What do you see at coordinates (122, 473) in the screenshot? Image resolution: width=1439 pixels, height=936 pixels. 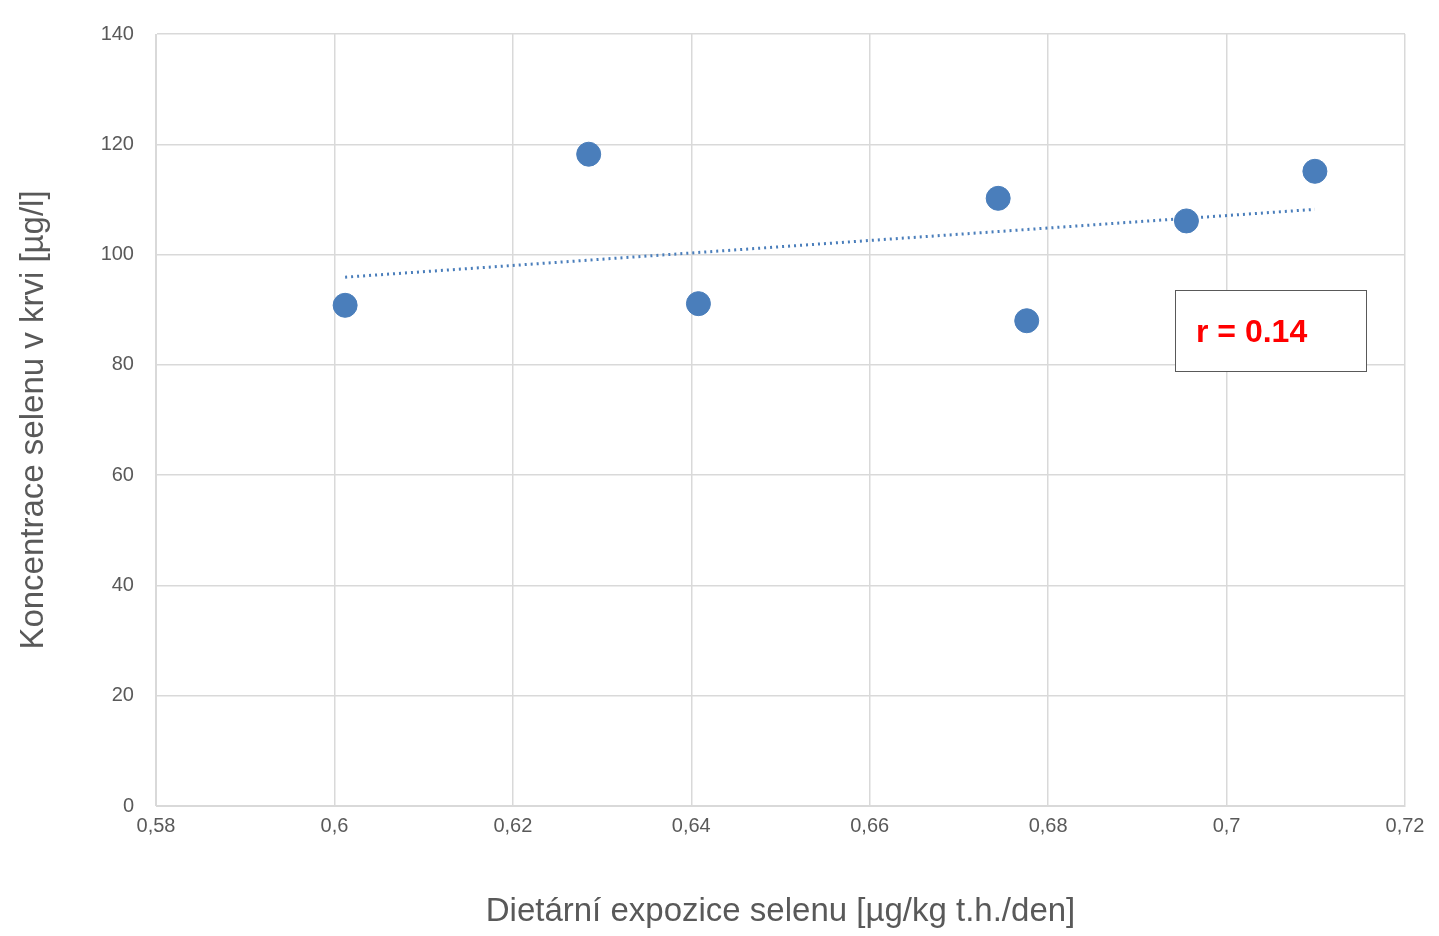 I see `y-tick-label: 60` at bounding box center [122, 473].